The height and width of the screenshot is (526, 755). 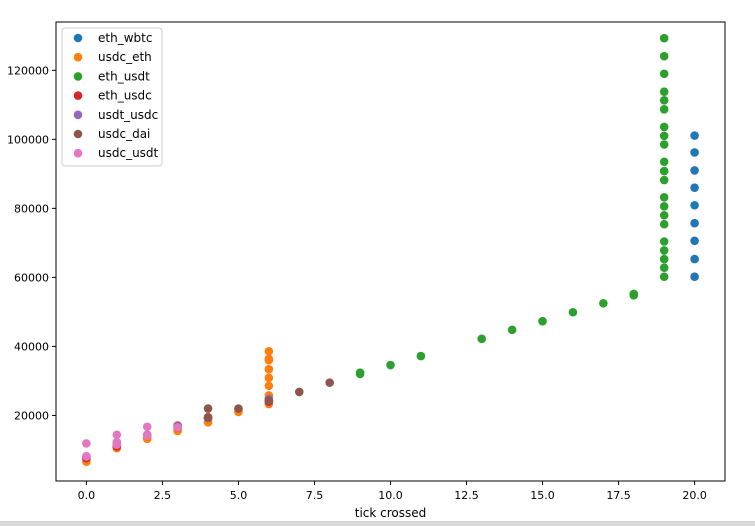 I want to click on series-usdc_usdt, so click(x=132, y=441).